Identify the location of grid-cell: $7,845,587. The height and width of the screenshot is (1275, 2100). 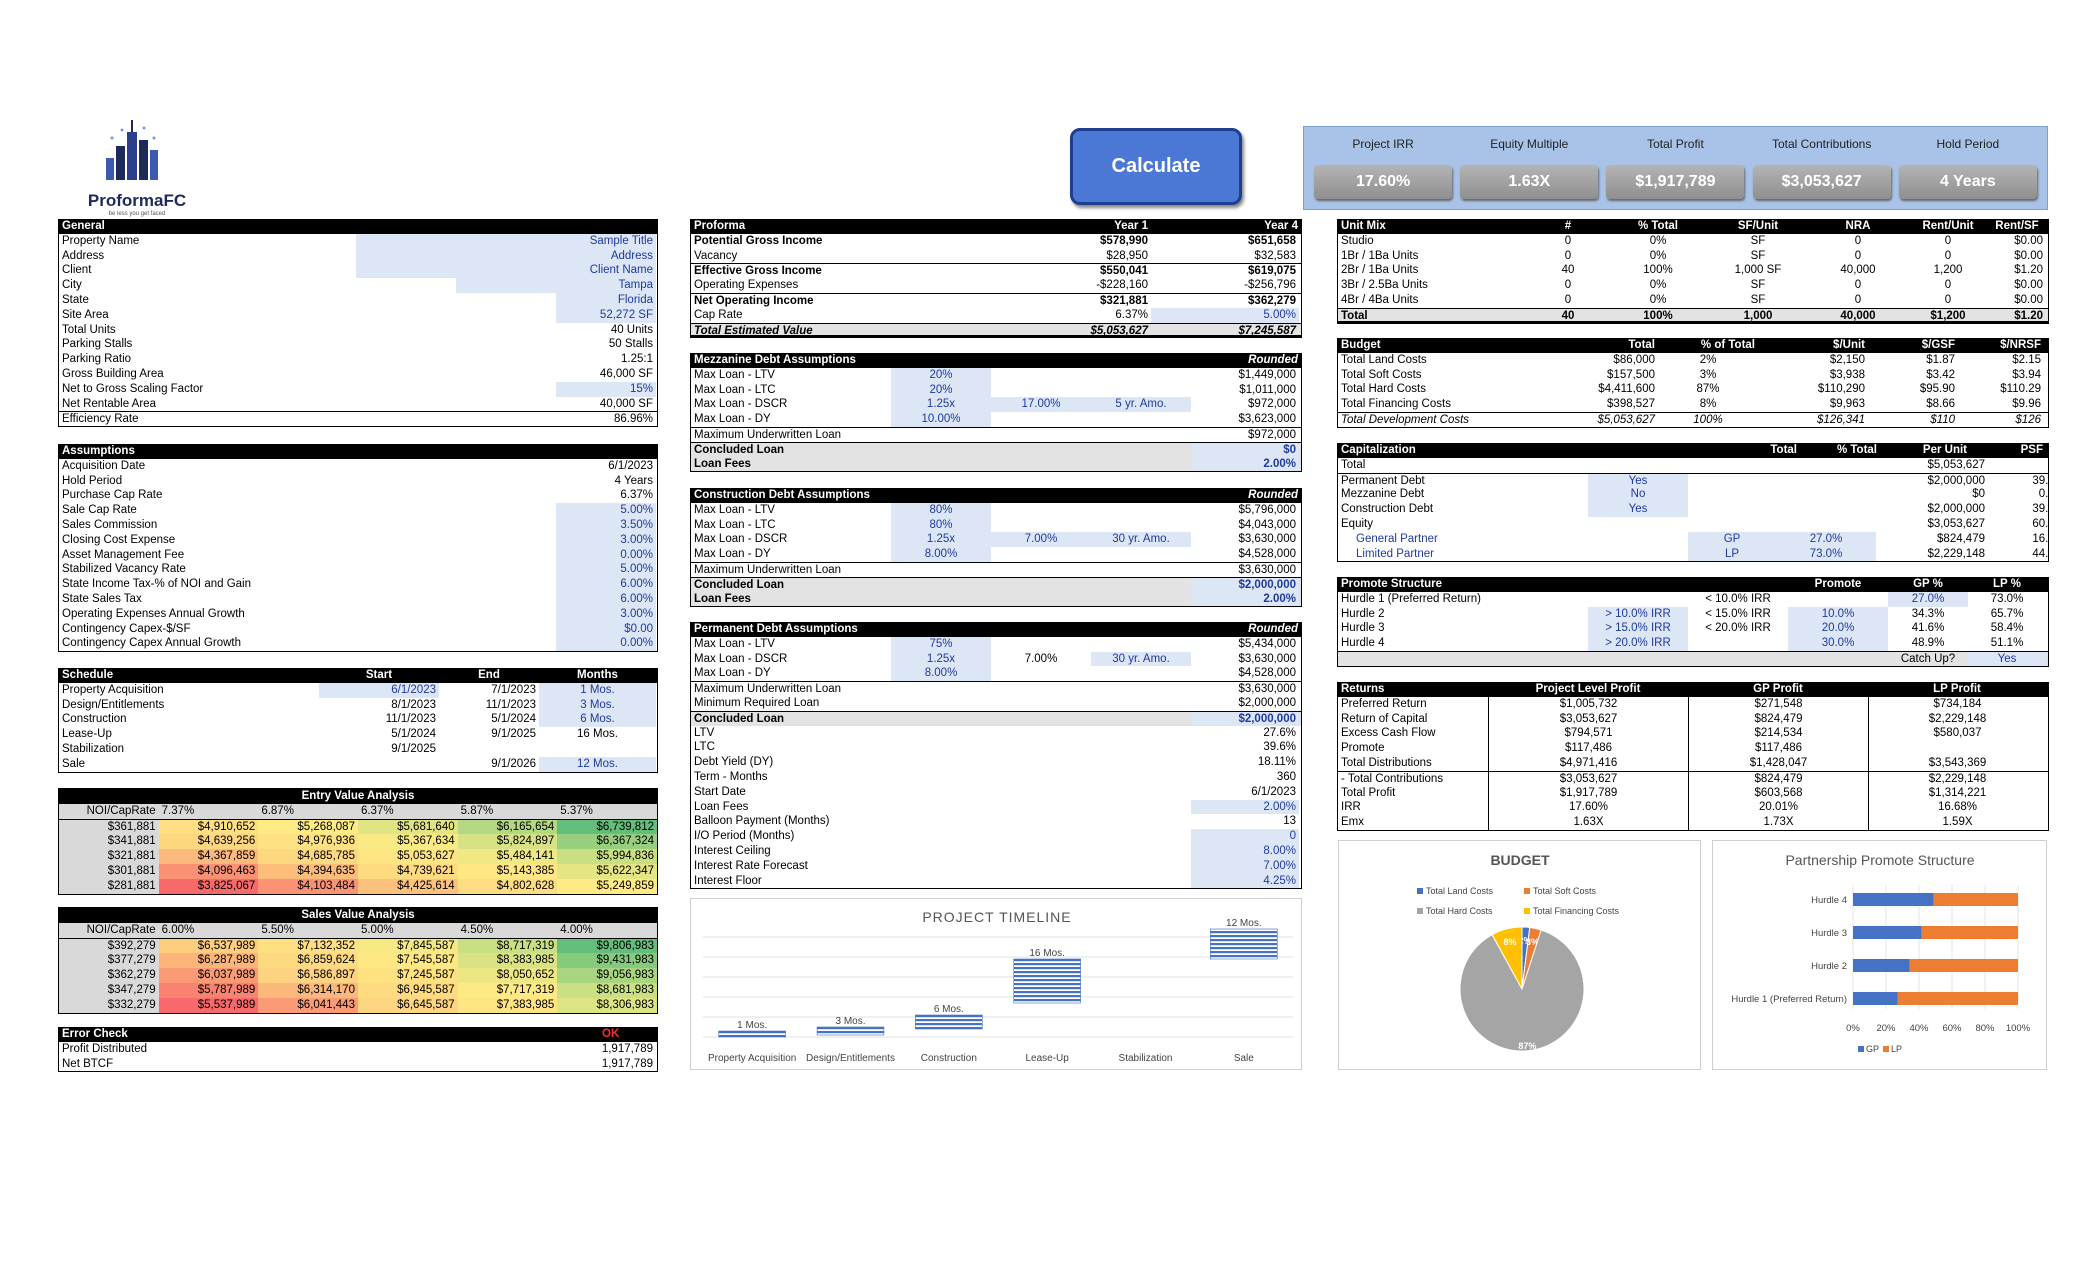
(407, 946).